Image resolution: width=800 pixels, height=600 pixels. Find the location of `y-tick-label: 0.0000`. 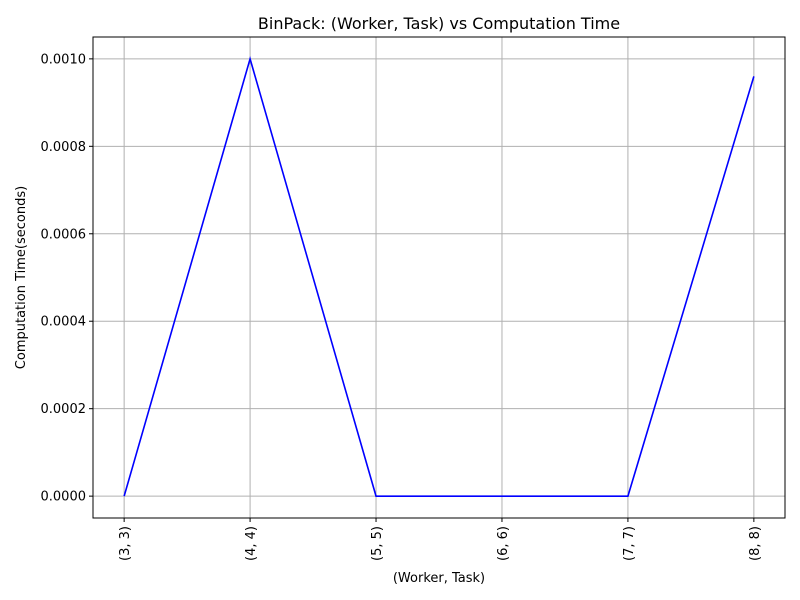

y-tick-label: 0.0000 is located at coordinates (64, 497).